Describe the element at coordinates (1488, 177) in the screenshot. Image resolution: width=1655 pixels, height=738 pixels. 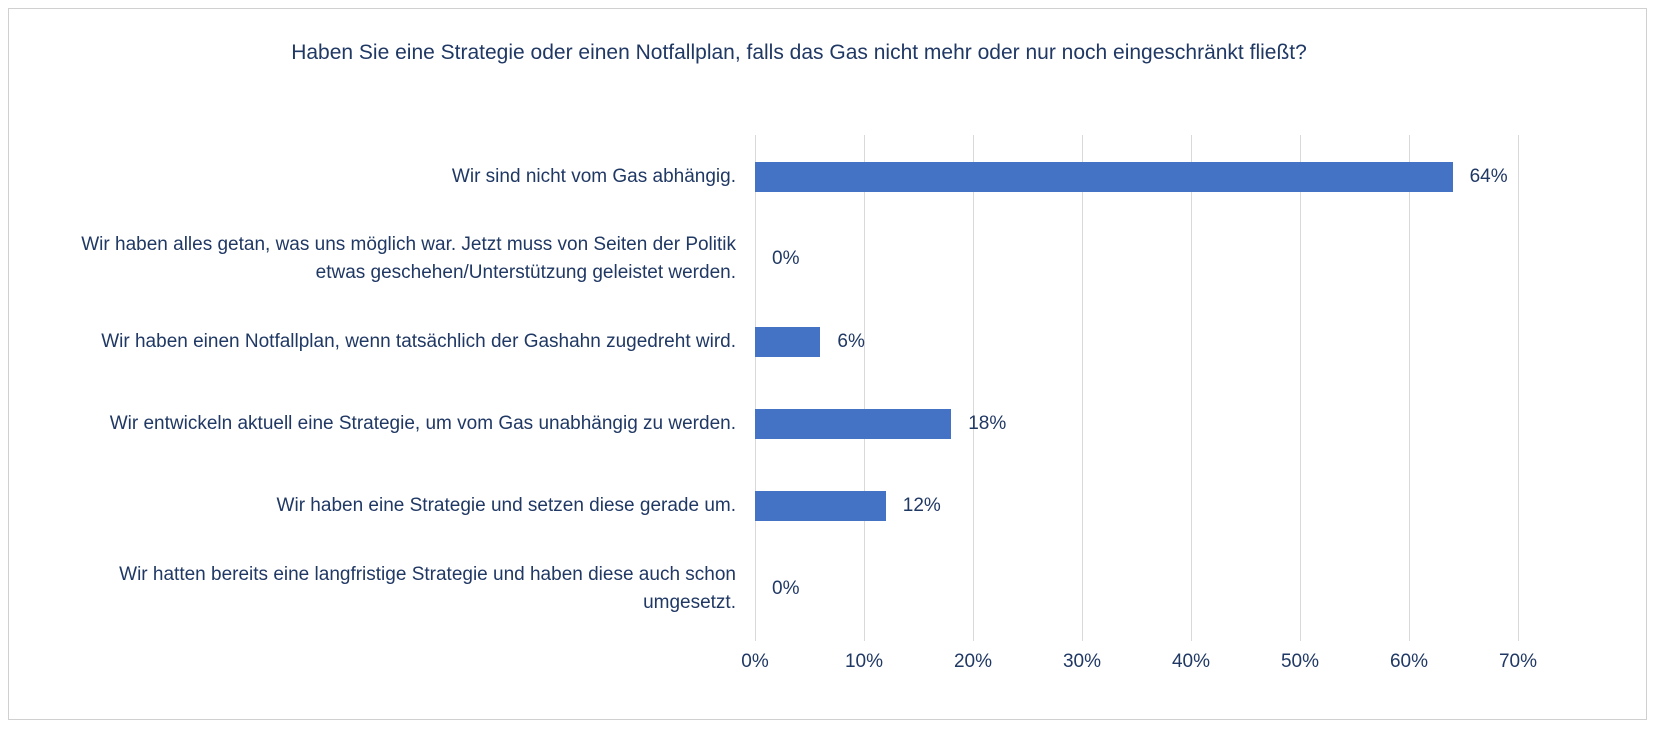
I see `data-label: 64%` at that location.